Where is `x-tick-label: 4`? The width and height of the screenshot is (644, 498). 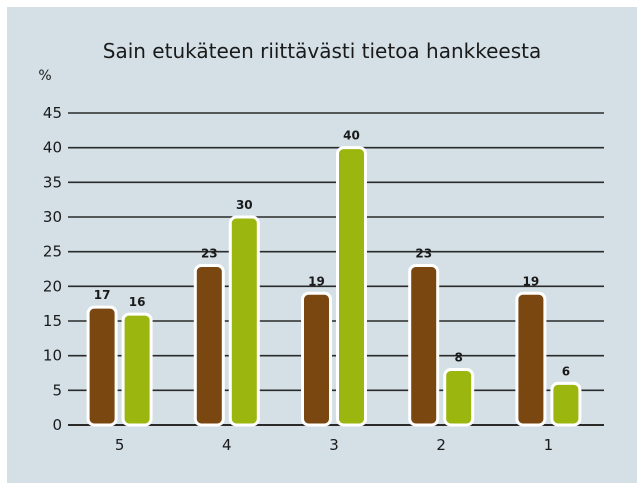
x-tick-label: 4 is located at coordinates (227, 445).